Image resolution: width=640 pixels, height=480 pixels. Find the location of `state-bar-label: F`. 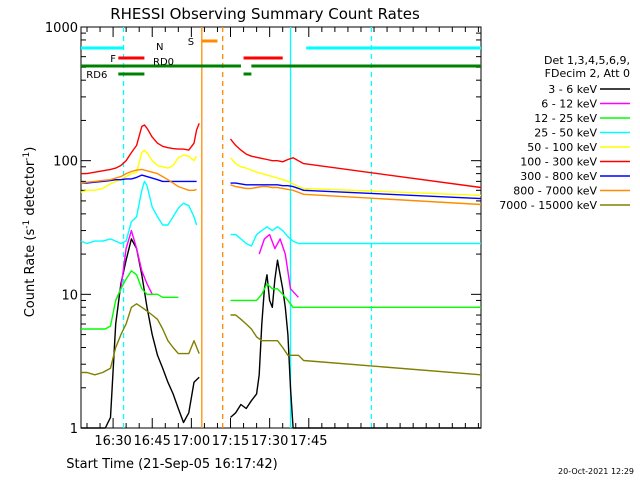

state-bar-label: F is located at coordinates (113, 59).